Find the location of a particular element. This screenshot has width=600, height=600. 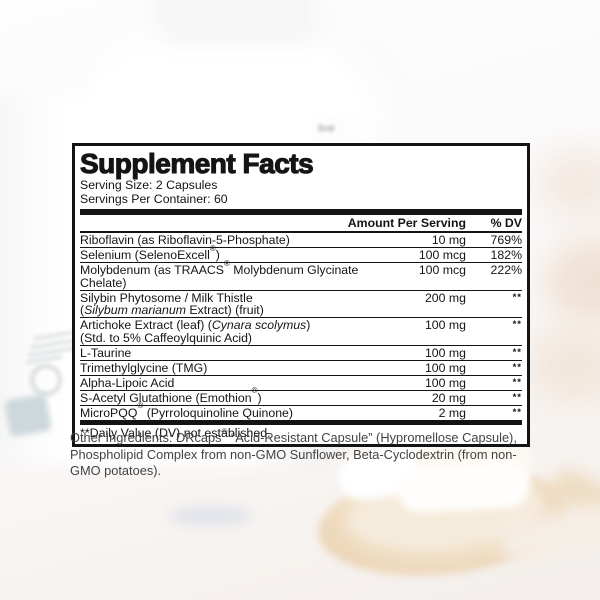

bottle-cap is located at coordinates (237, 22).